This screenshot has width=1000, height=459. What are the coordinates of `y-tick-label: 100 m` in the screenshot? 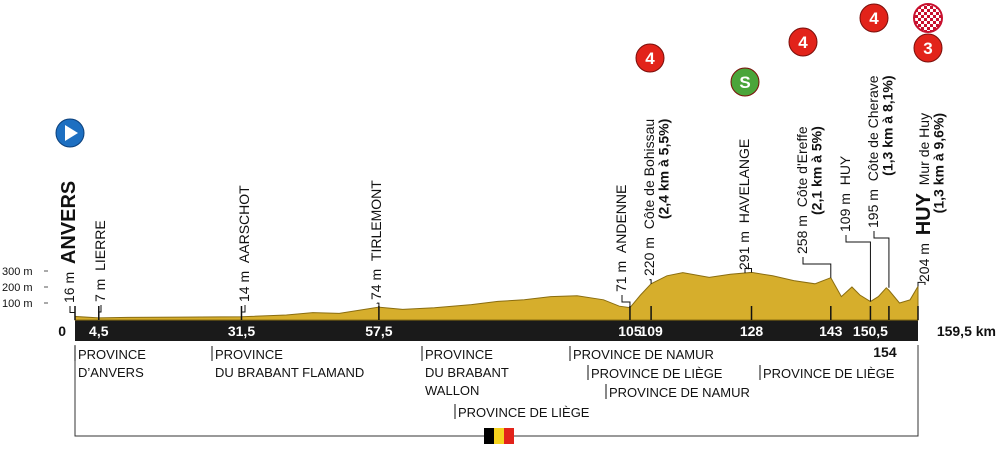 It's located at (17, 304).